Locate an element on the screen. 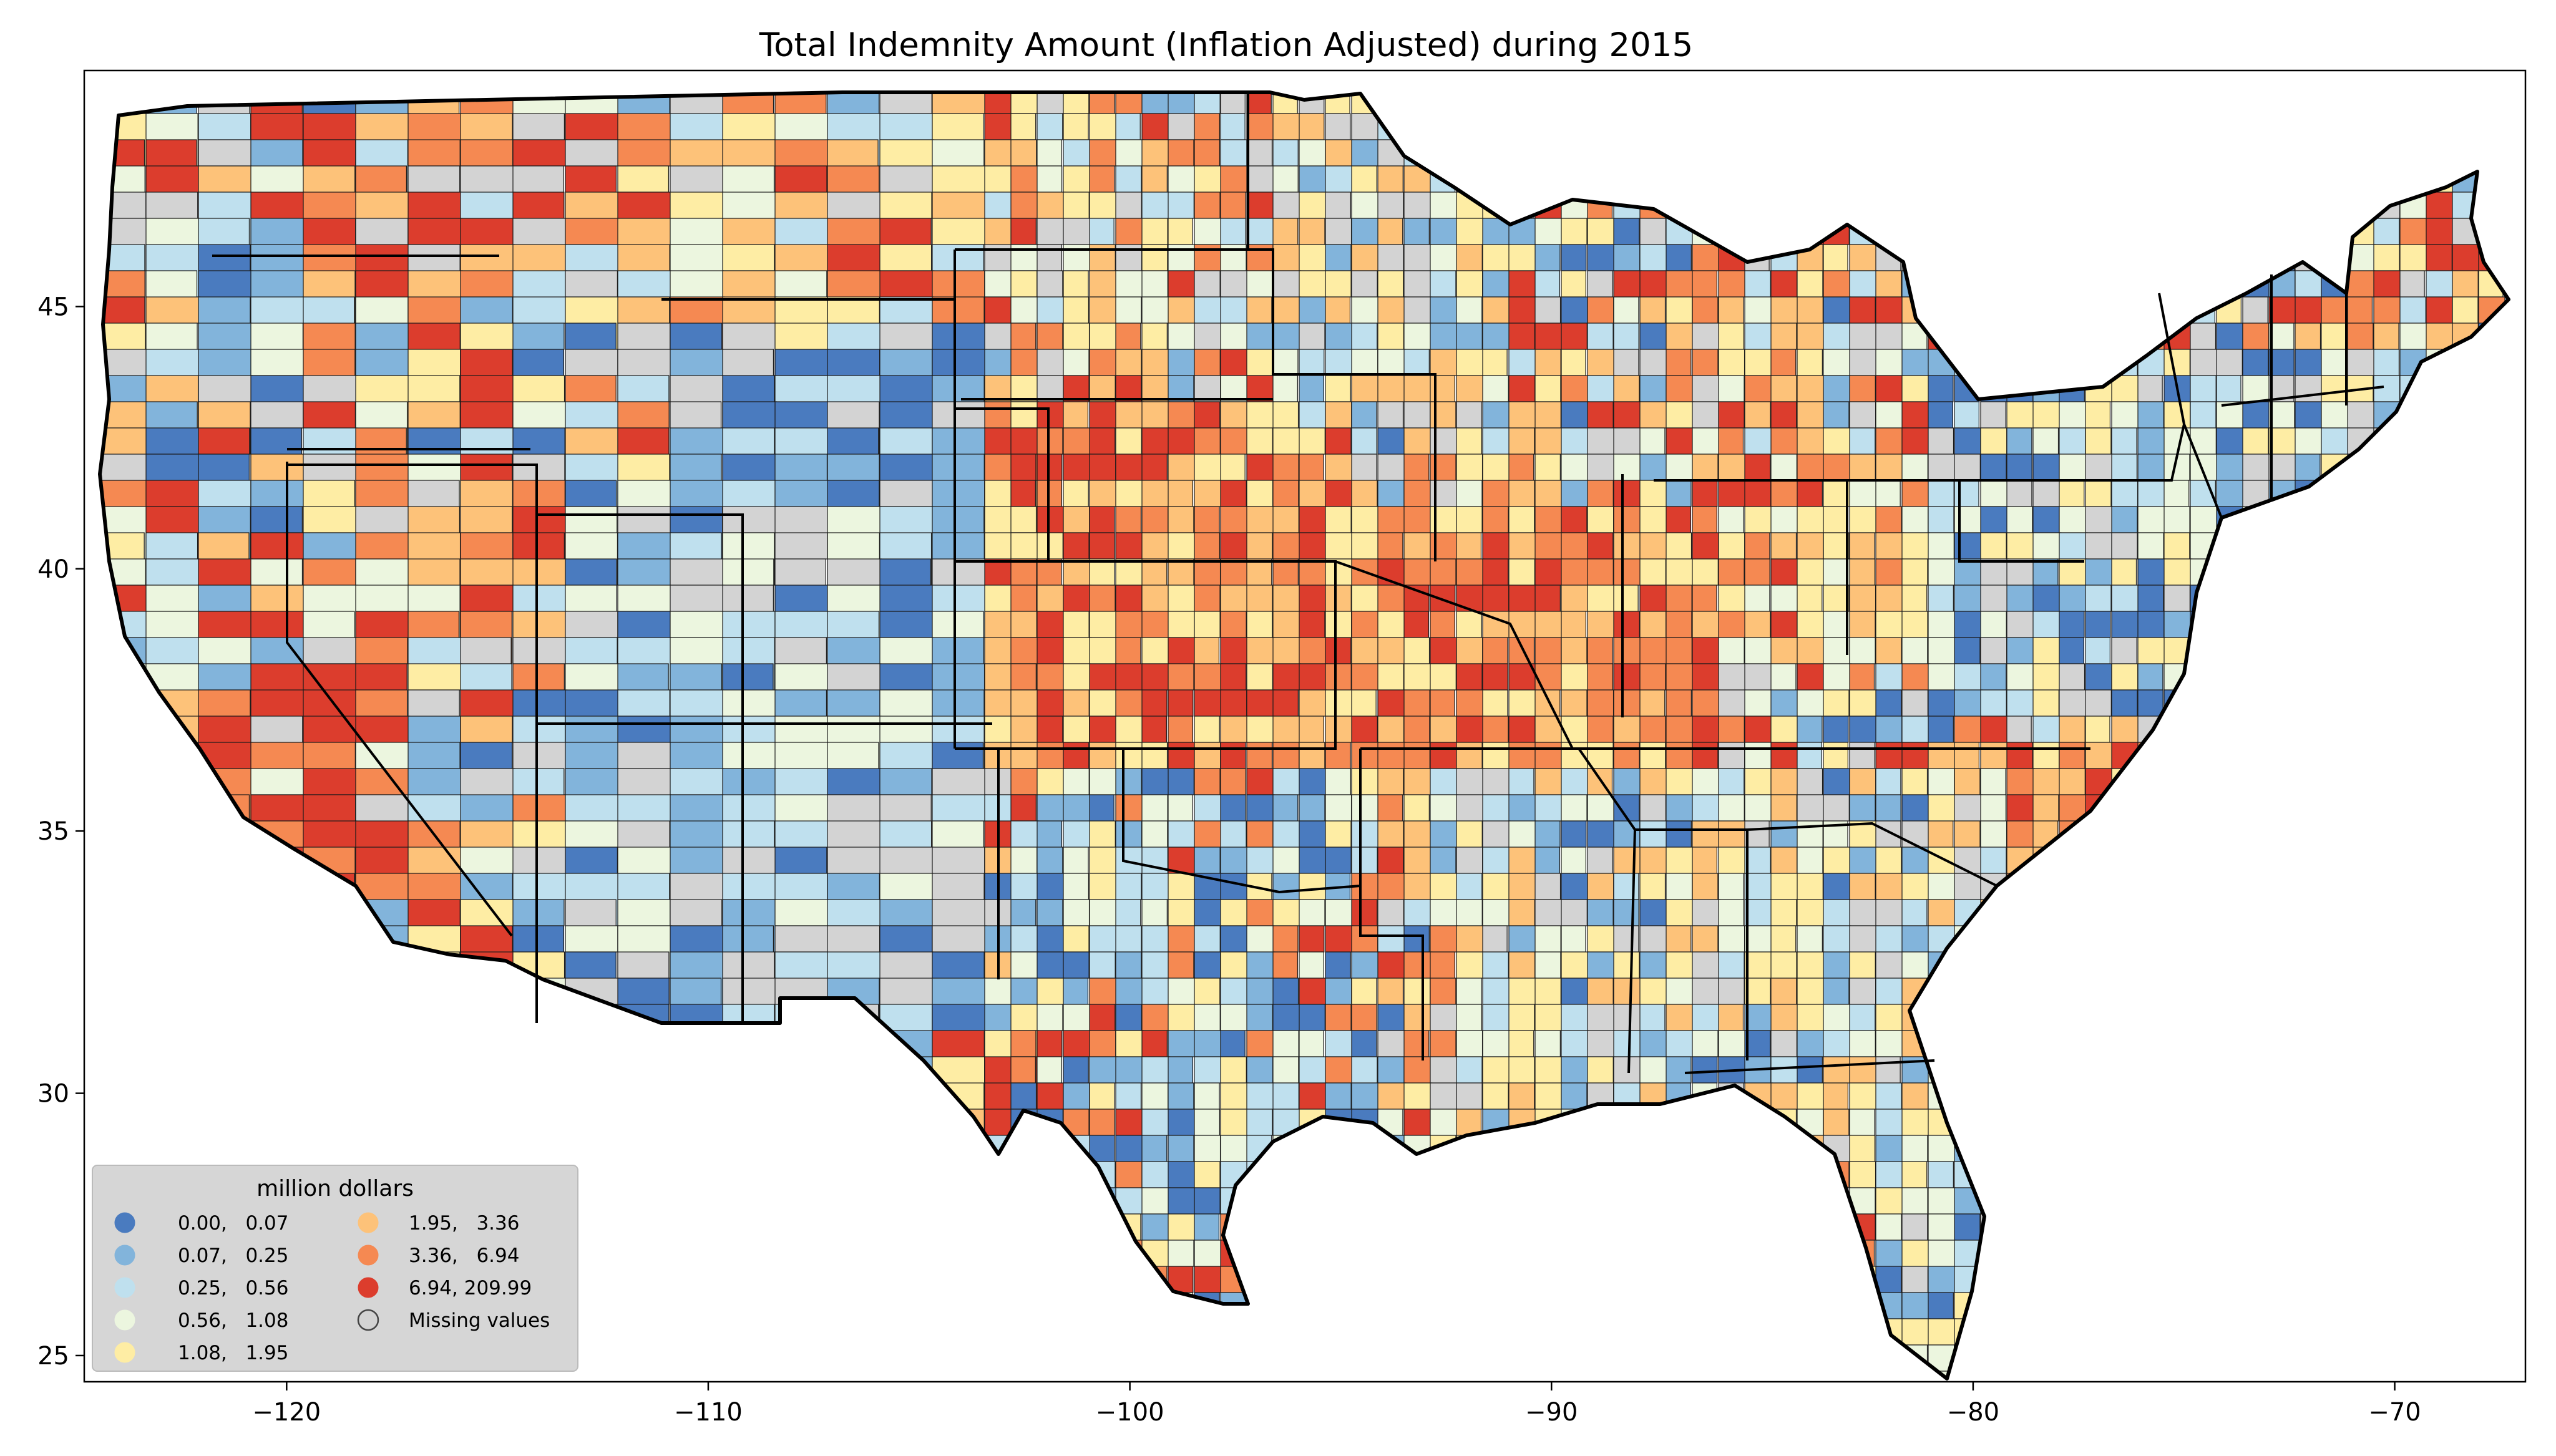 The height and width of the screenshot is (1456, 2556). legend-label: Missing values is located at coordinates (480, 1321).